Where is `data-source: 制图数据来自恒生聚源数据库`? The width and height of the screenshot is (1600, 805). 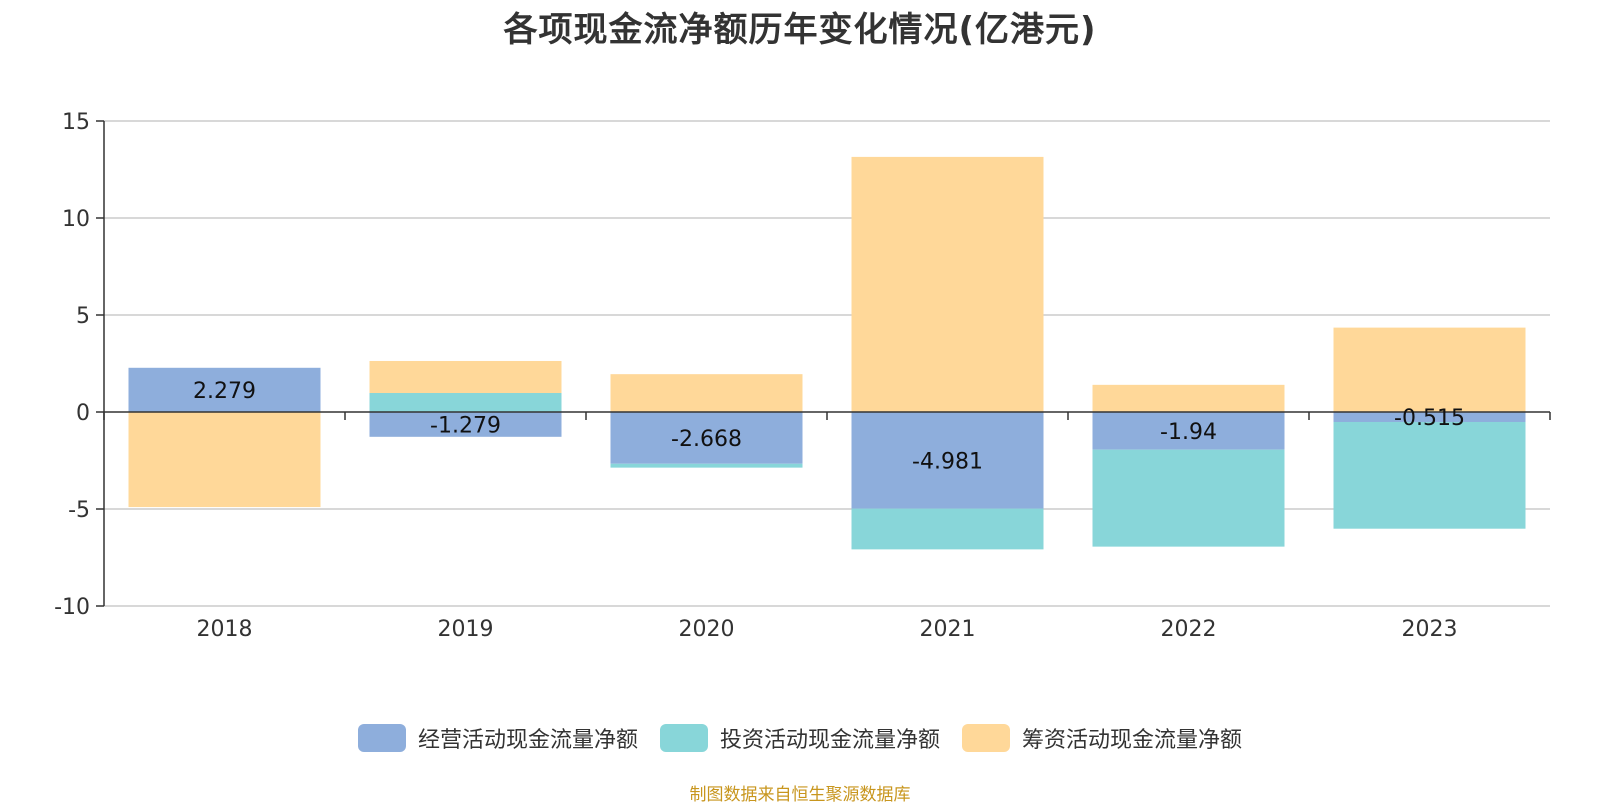
data-source: 制图数据来自恒生聚源数据库 is located at coordinates (800, 795).